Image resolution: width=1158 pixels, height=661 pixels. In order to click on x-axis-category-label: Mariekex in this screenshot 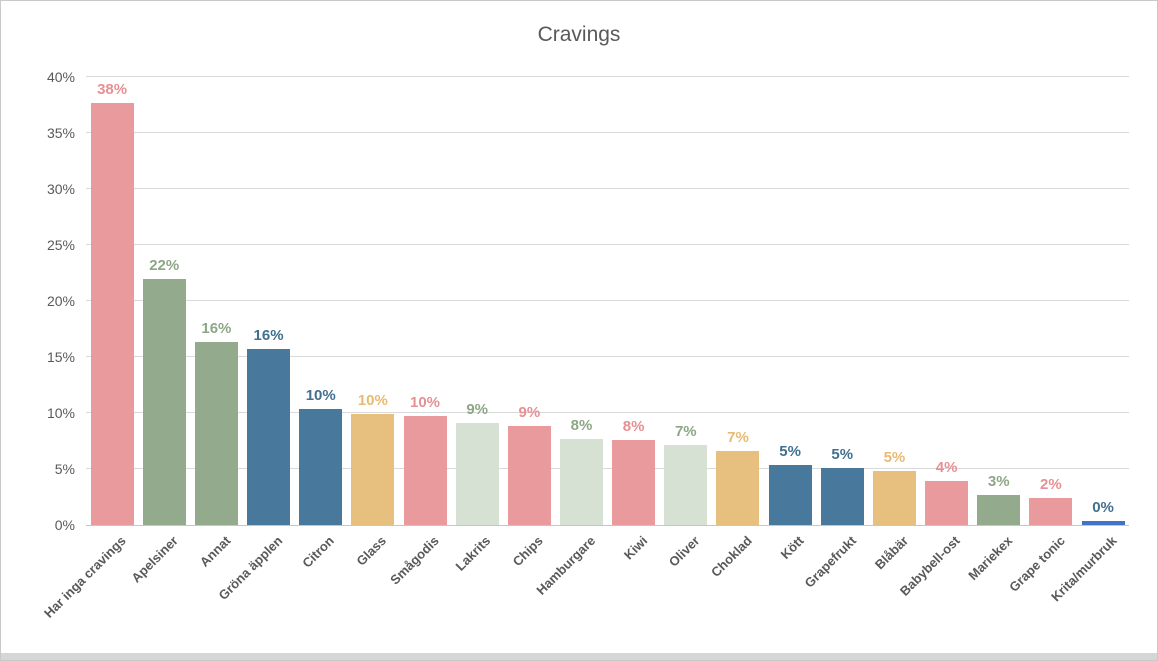, I will do `click(990, 558)`.